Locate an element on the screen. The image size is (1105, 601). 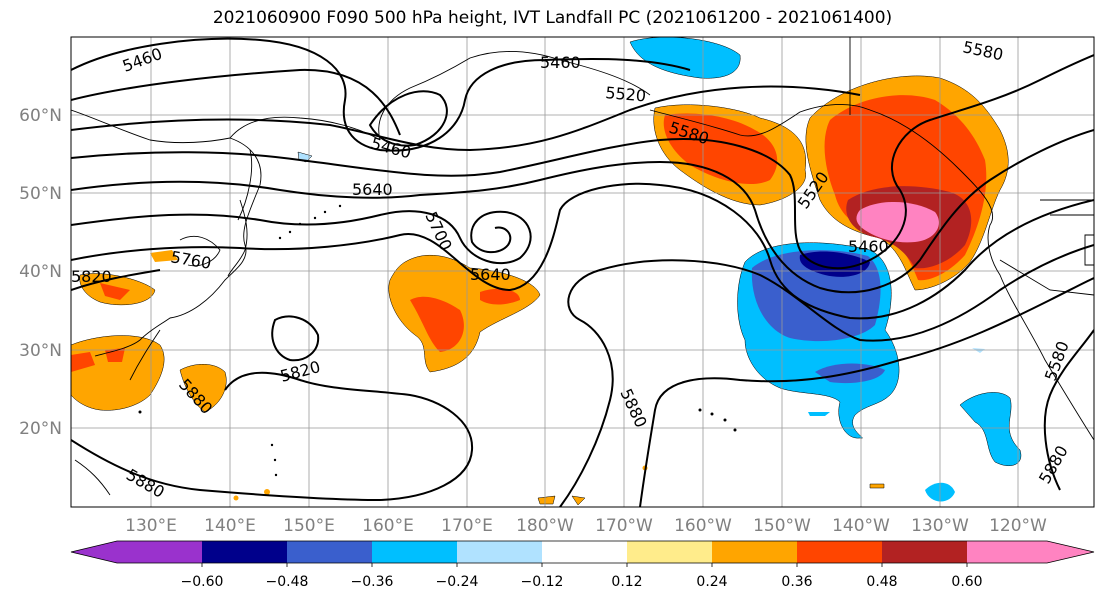
lon-label: 160°E is located at coordinates (388, 526).